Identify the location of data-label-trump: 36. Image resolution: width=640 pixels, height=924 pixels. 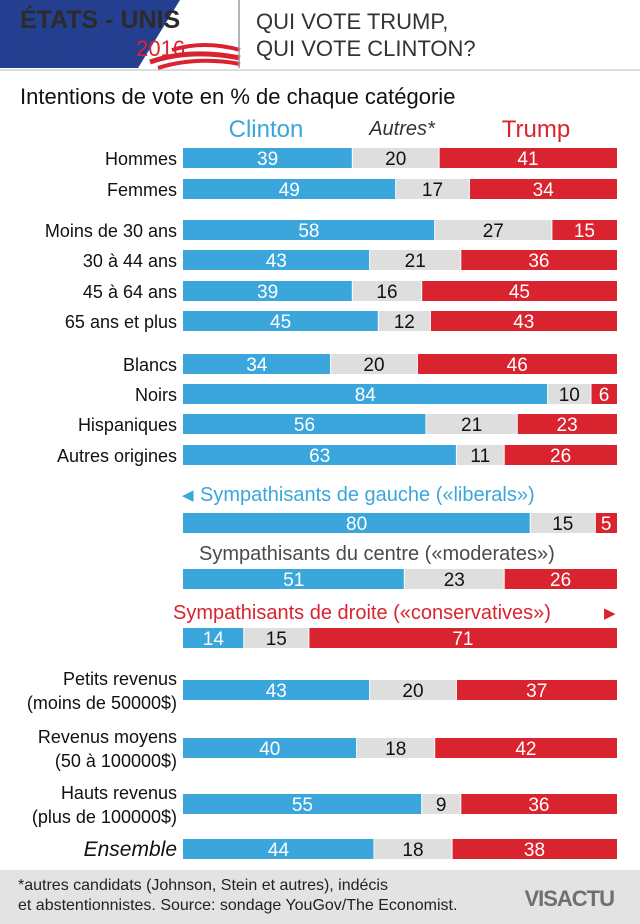
(538, 805).